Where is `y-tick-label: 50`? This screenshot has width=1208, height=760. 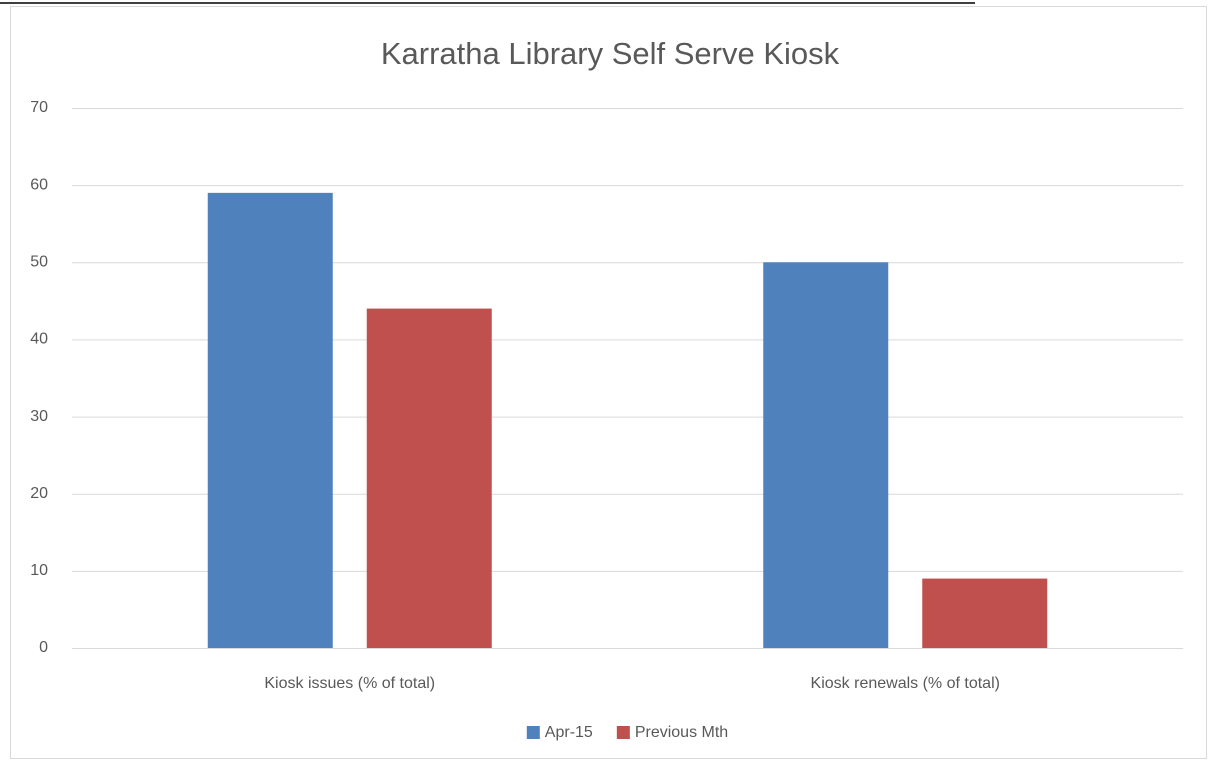 y-tick-label: 50 is located at coordinates (39, 262).